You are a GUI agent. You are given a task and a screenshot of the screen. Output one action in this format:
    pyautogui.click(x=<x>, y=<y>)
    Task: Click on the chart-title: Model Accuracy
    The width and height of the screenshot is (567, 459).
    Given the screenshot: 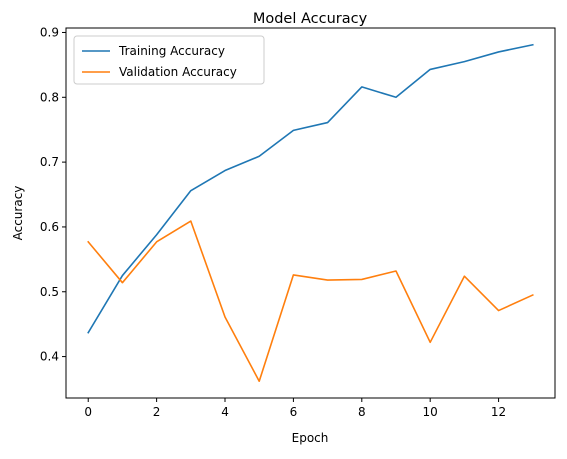 What is the action you would take?
    pyautogui.click(x=310, y=19)
    